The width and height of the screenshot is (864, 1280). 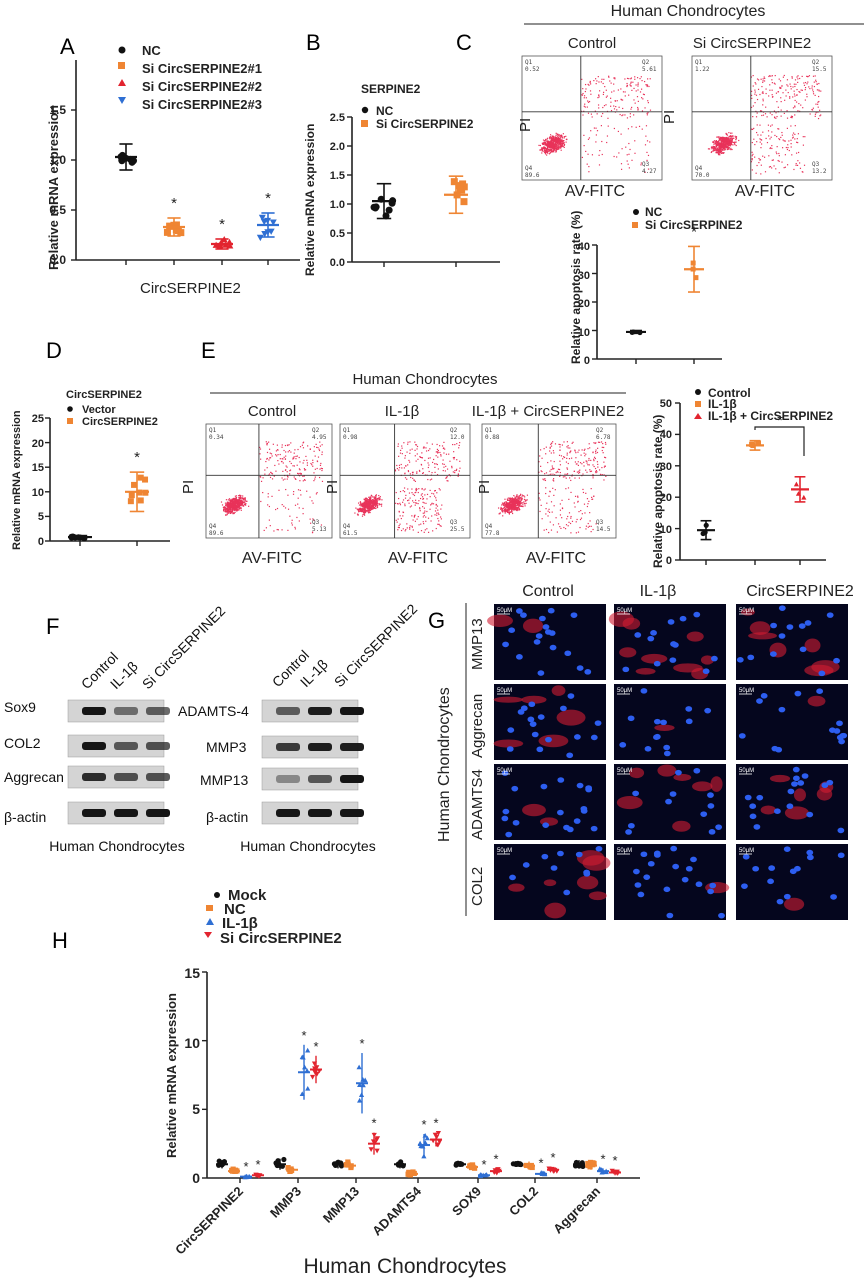 I want to click on blot-strips-left, so click(x=118, y=762).